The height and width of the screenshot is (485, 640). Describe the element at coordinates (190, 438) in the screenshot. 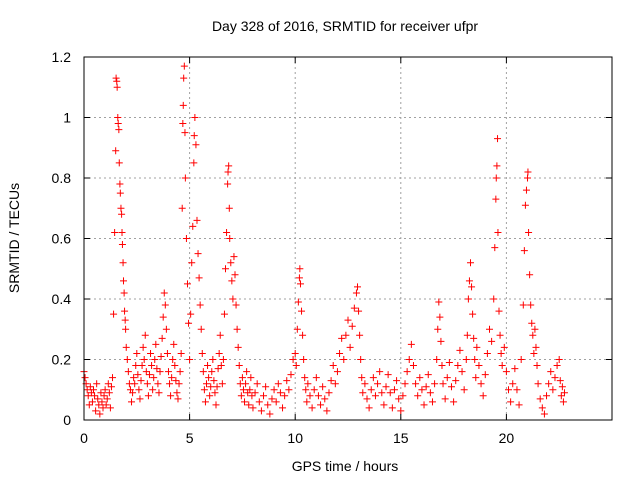

I see `x-tick-label: 5` at that location.